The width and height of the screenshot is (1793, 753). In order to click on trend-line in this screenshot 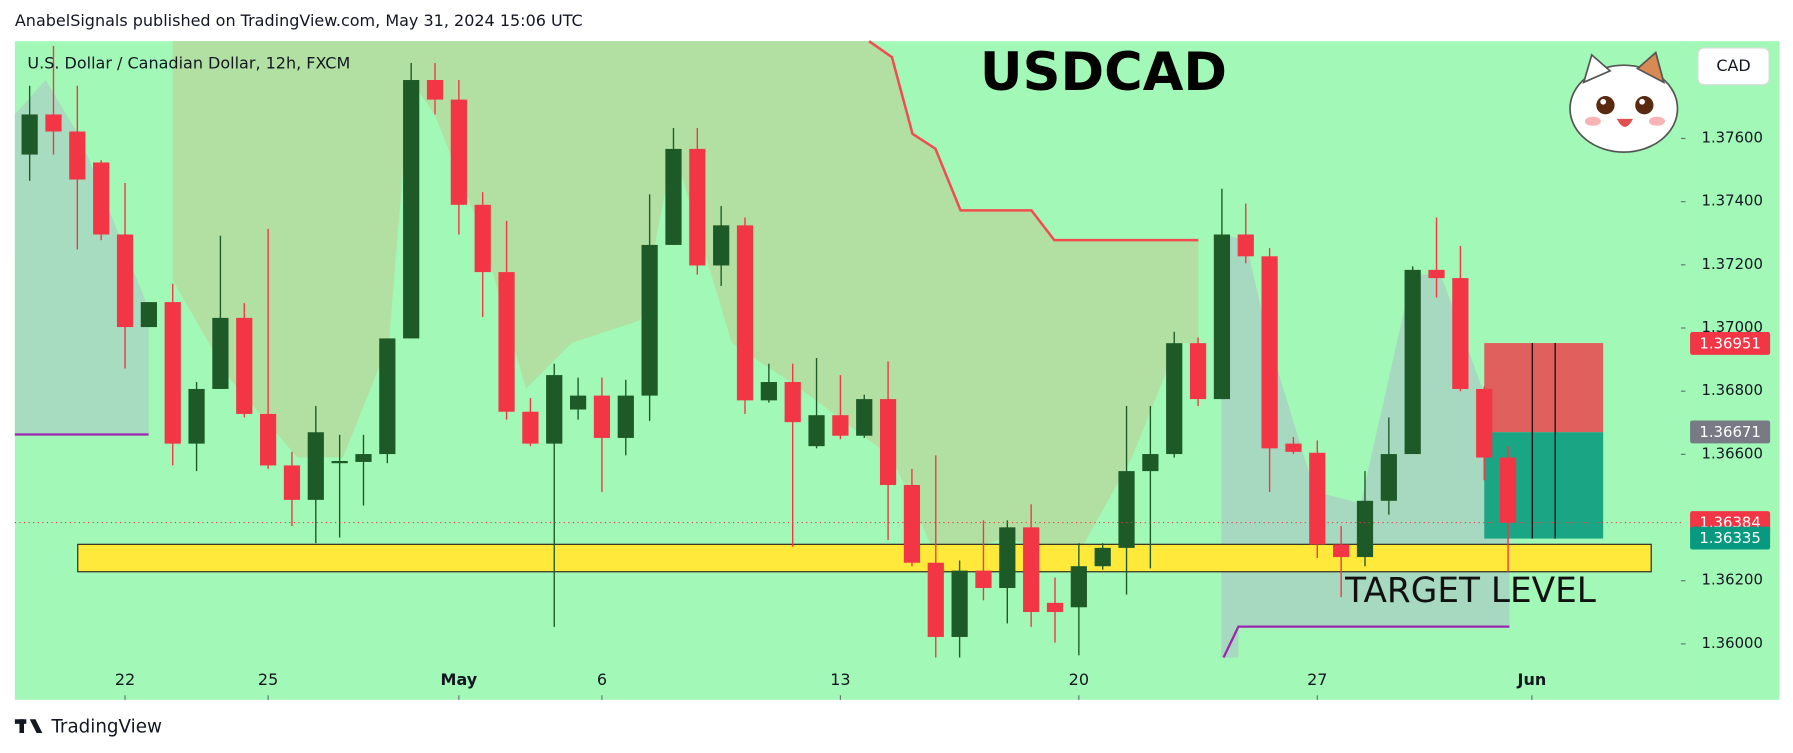, I will do `click(1033, 141)`.